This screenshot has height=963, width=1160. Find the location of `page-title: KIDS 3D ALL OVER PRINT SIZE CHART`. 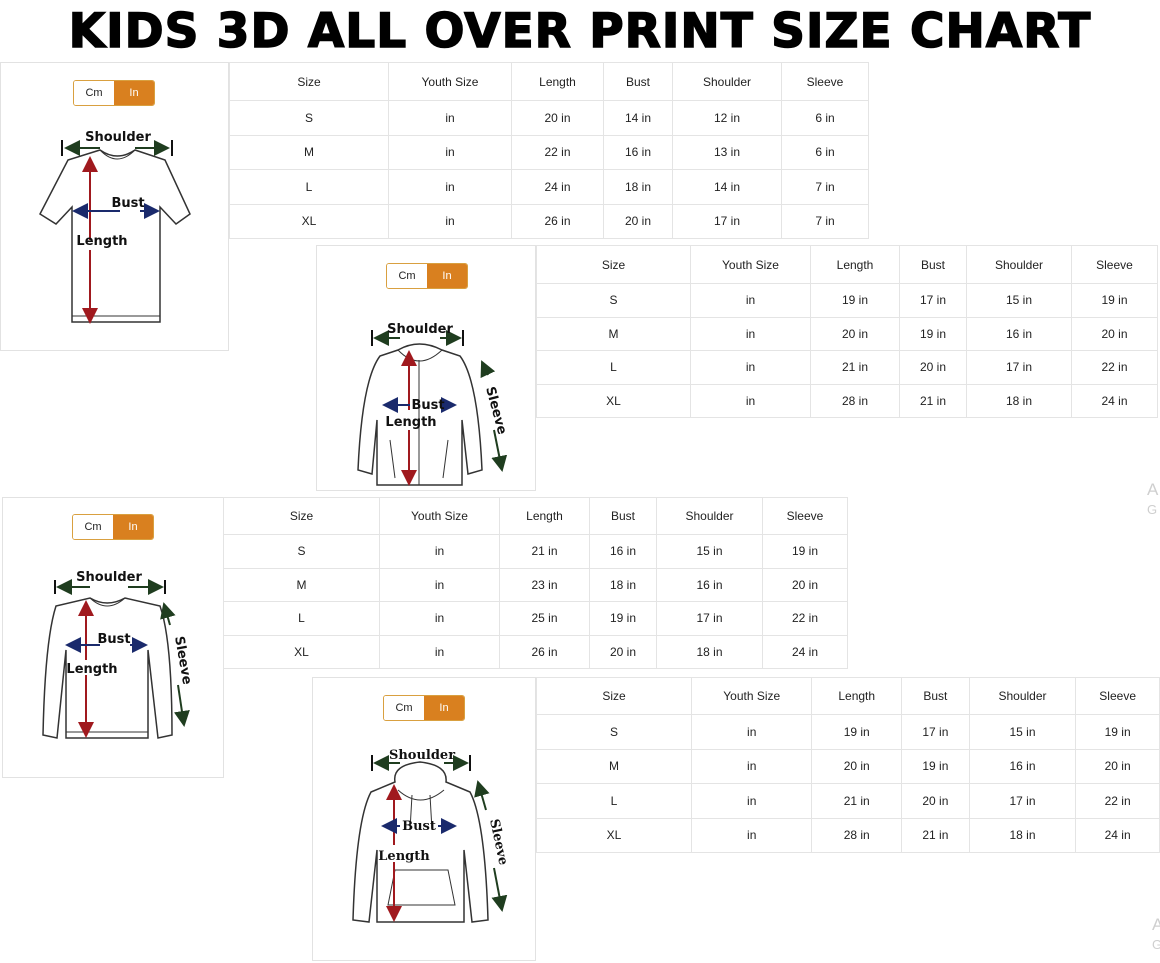

page-title: KIDS 3D ALL OVER PRINT SIZE CHART is located at coordinates (580, 31).